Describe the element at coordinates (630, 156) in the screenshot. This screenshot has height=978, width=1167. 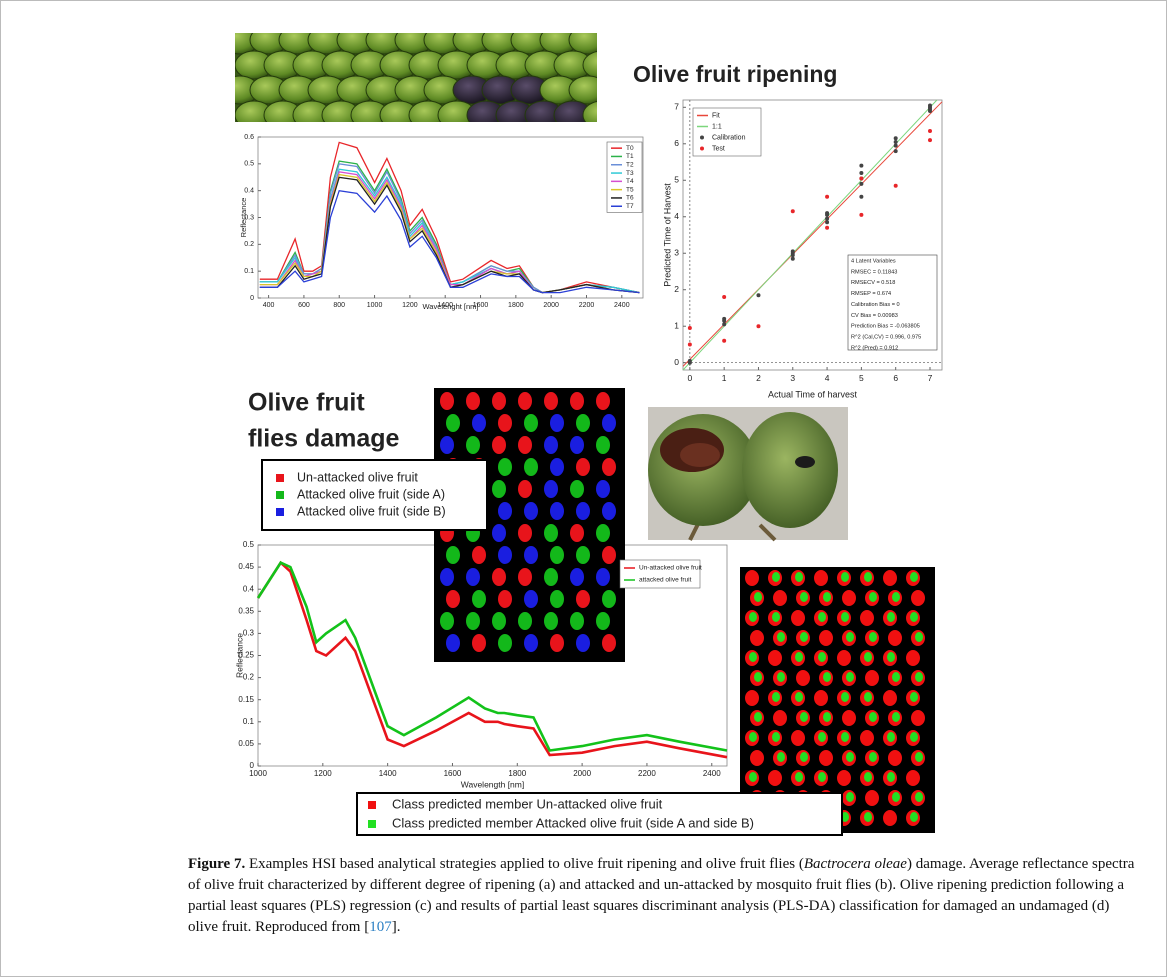
I see `legend-label: T1` at that location.